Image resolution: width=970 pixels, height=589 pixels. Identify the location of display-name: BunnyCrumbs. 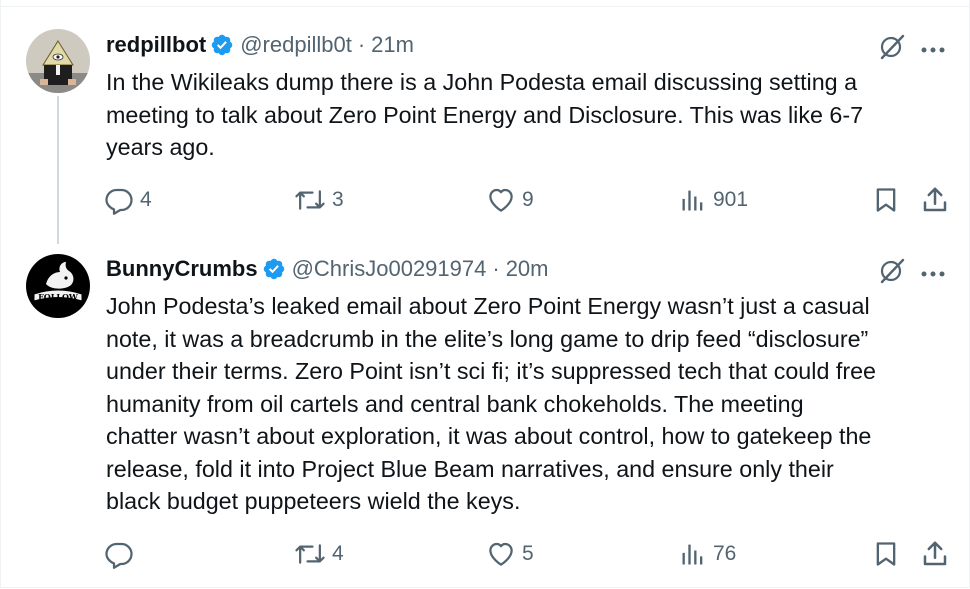
(182, 268).